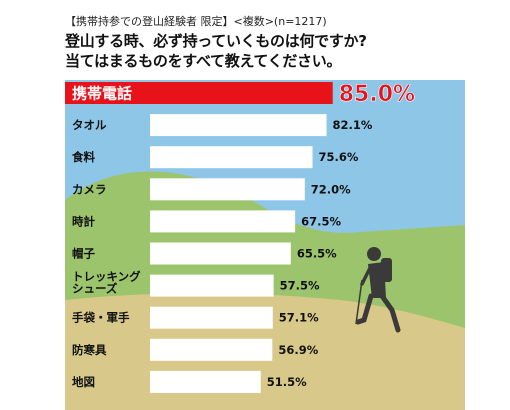 The height and width of the screenshot is (410, 510). Describe the element at coordinates (83, 382) in the screenshot. I see `category-label: 地図` at that location.